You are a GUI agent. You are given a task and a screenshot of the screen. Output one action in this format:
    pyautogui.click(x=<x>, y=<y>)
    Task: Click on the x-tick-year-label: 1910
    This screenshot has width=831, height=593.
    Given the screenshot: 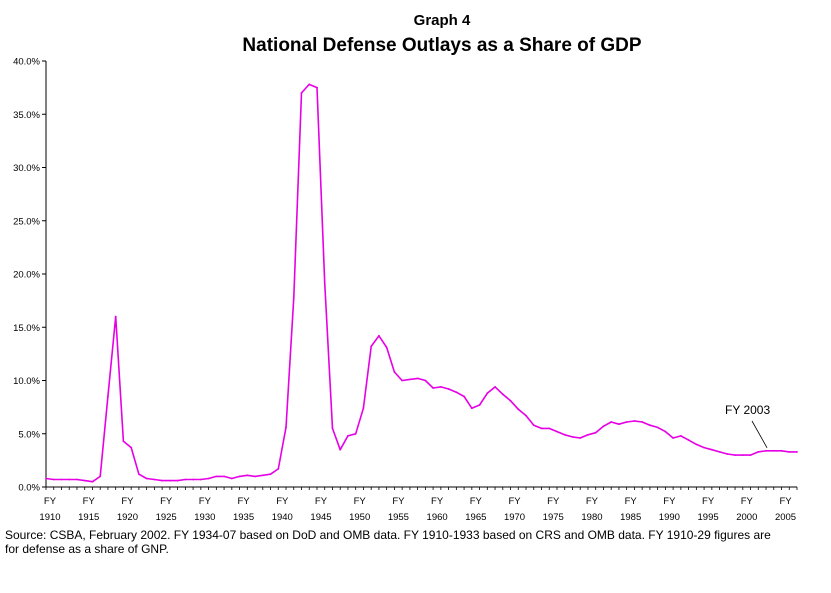 What is the action you would take?
    pyautogui.click(x=49, y=517)
    